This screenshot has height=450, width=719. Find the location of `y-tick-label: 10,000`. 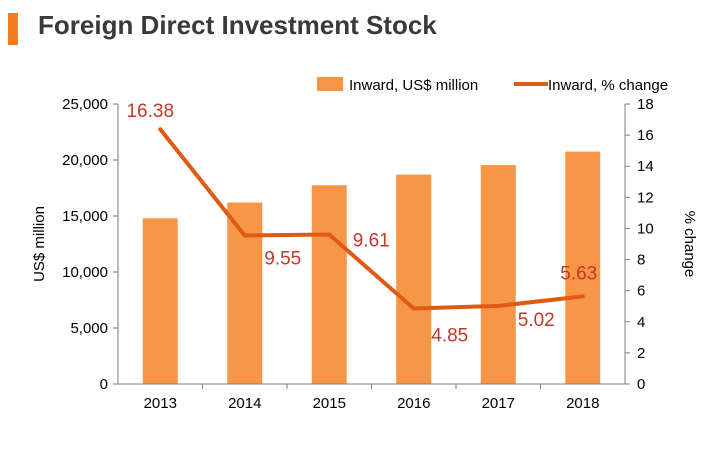

y-tick-label: 10,000 is located at coordinates (85, 272).